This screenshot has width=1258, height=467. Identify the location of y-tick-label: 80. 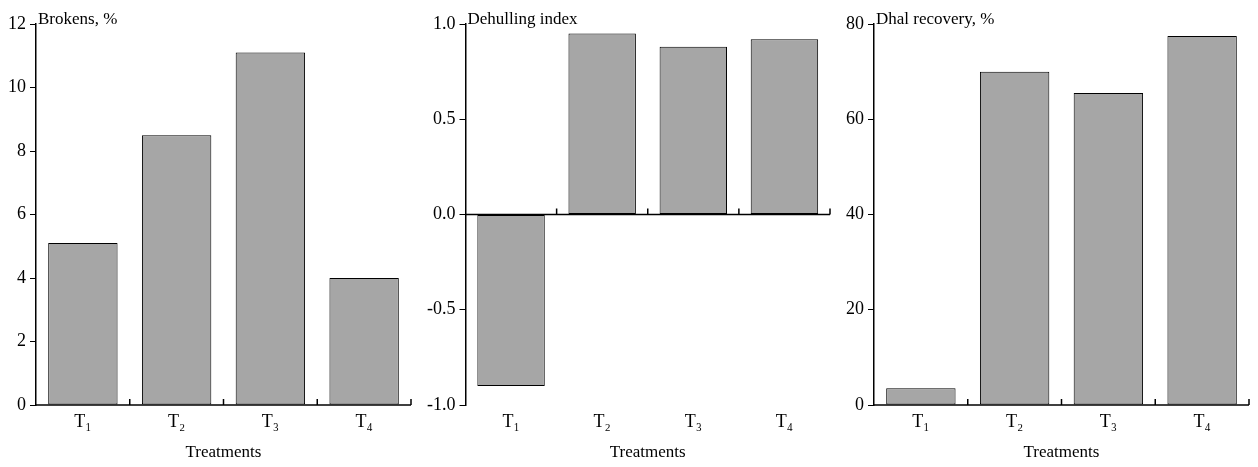
(855, 22).